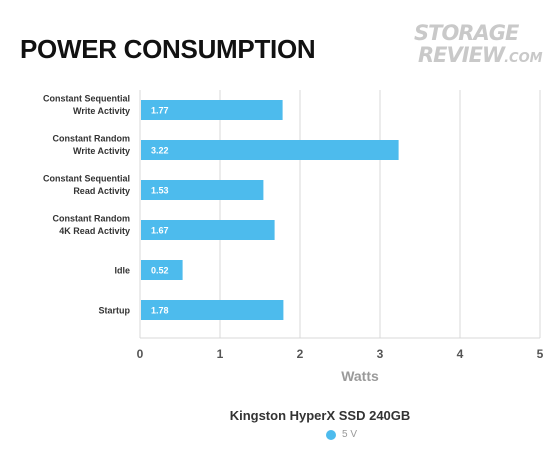 The image size is (560, 460). I want to click on category-label-0-line-0: Constant Sequential, so click(86, 98).